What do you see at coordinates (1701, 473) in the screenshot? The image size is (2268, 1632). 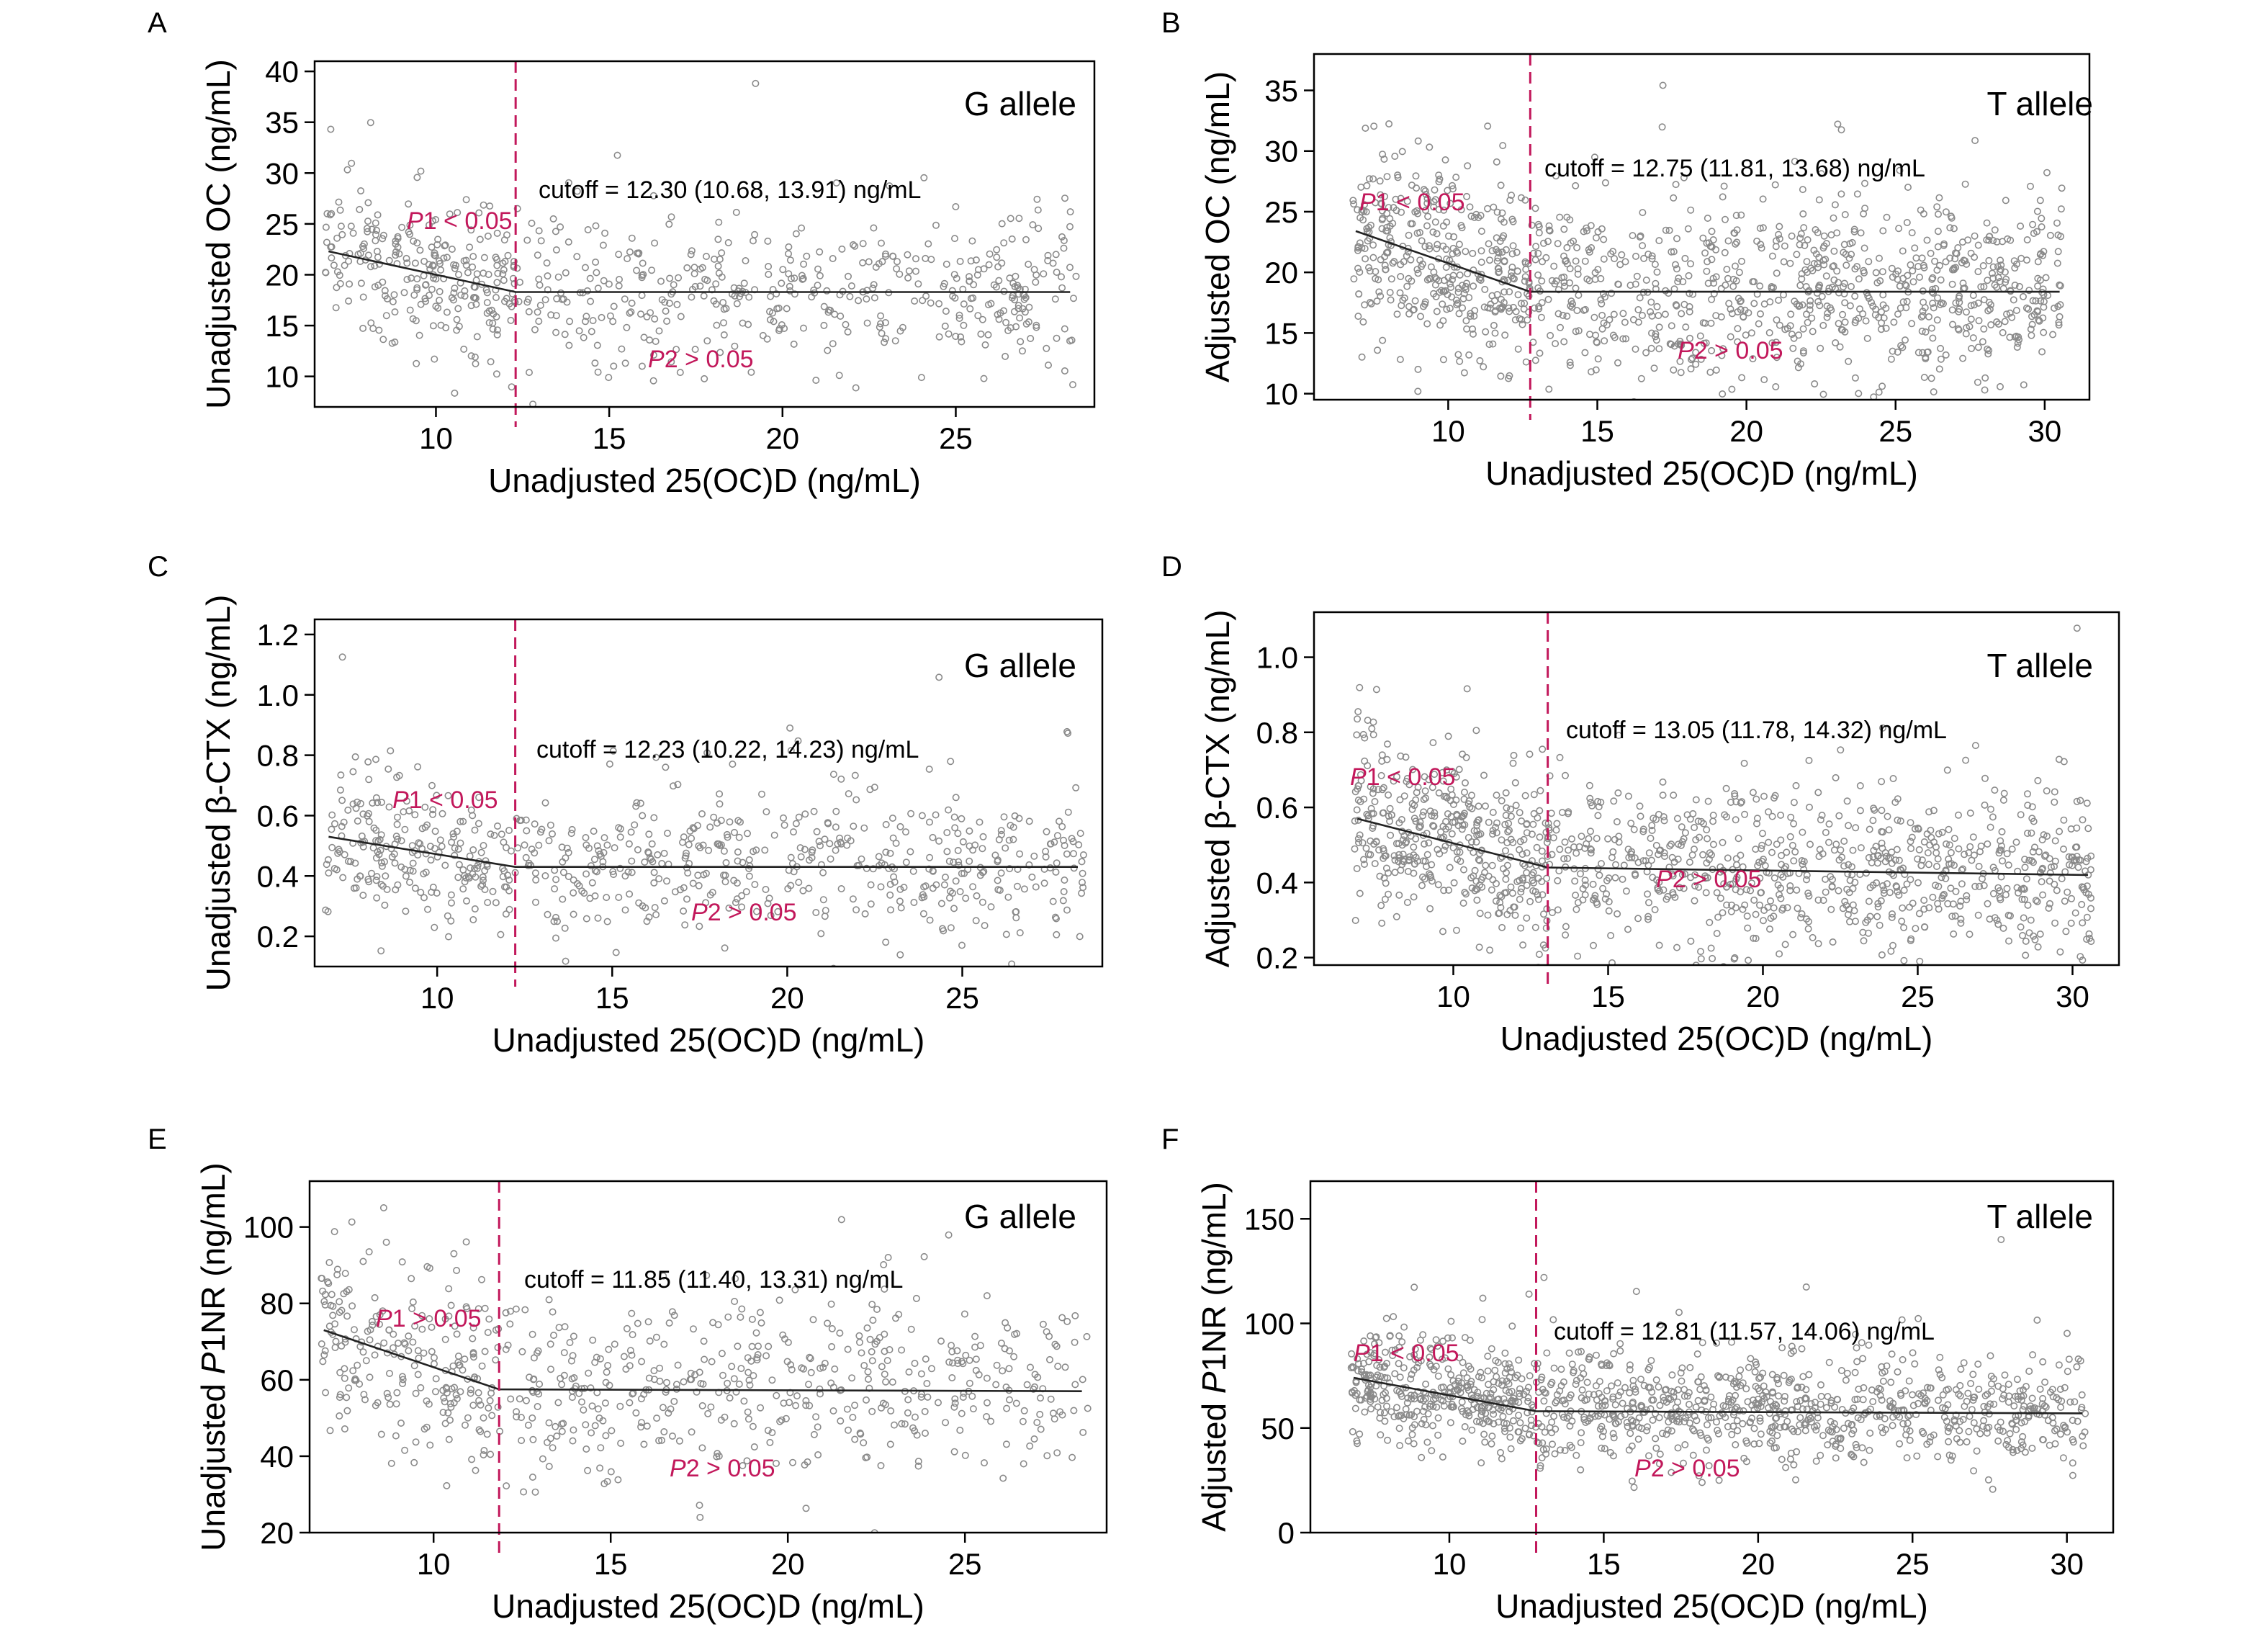 I see `x-axis-label: Unadjusted 25(OC)D (ng/mL)` at bounding box center [1701, 473].